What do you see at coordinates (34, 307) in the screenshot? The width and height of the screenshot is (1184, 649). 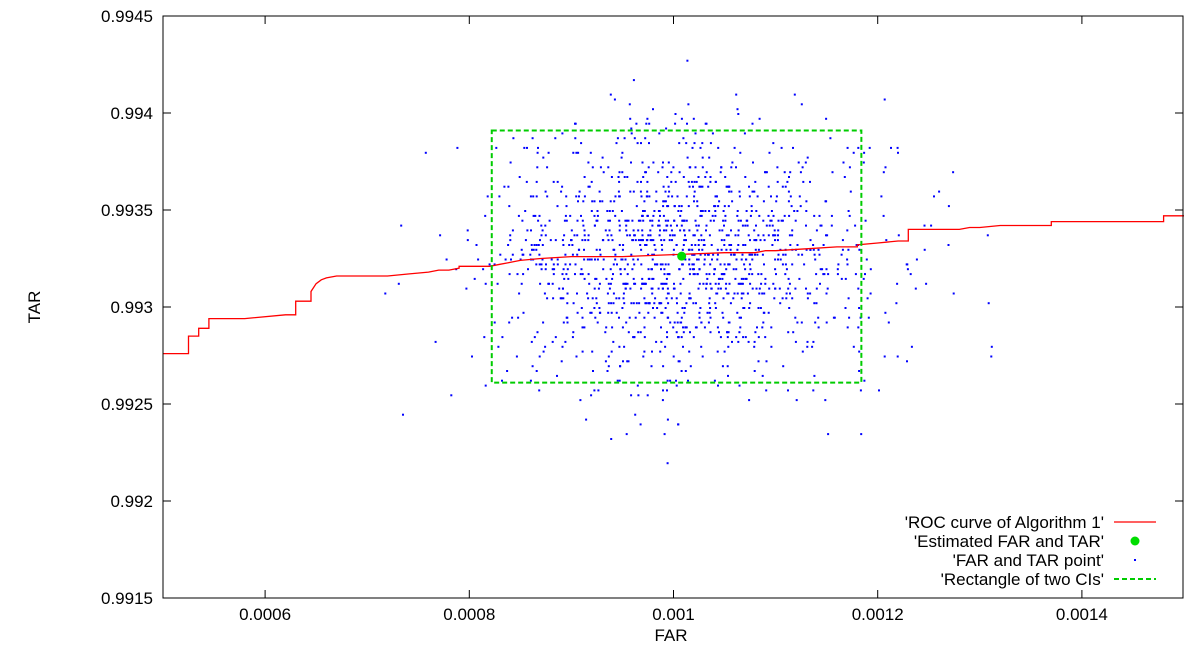 I see `y-axis-label: TAR` at bounding box center [34, 307].